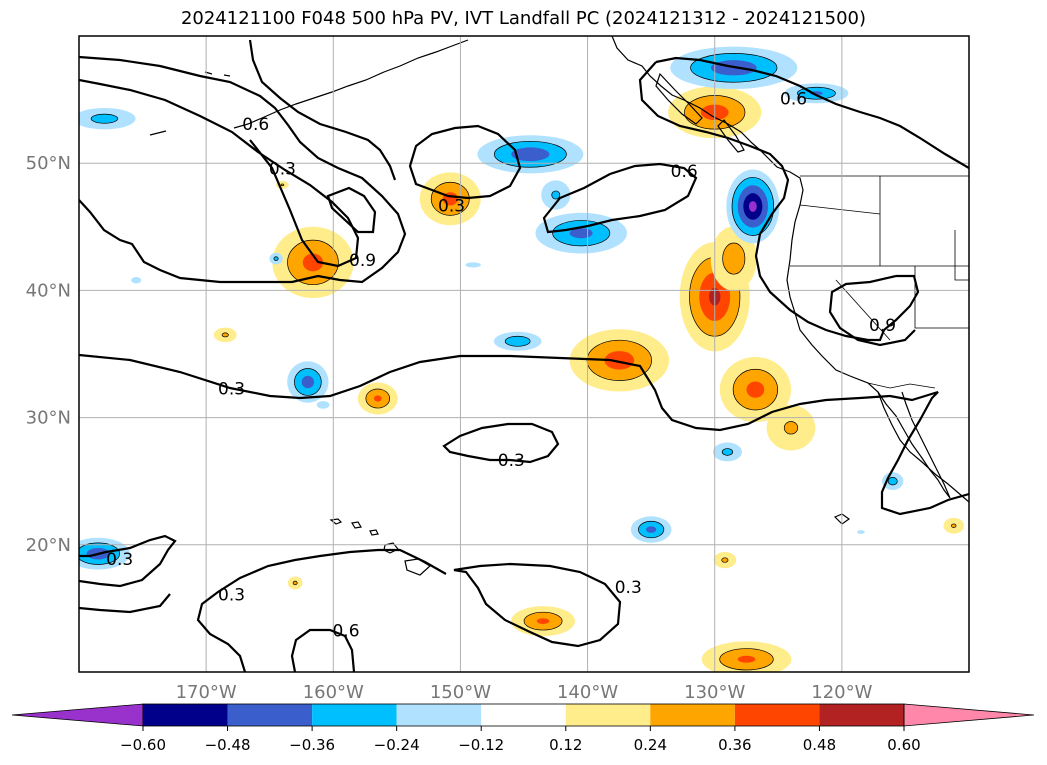  I want to click on lat-tick-label: 30°N, so click(48, 418).